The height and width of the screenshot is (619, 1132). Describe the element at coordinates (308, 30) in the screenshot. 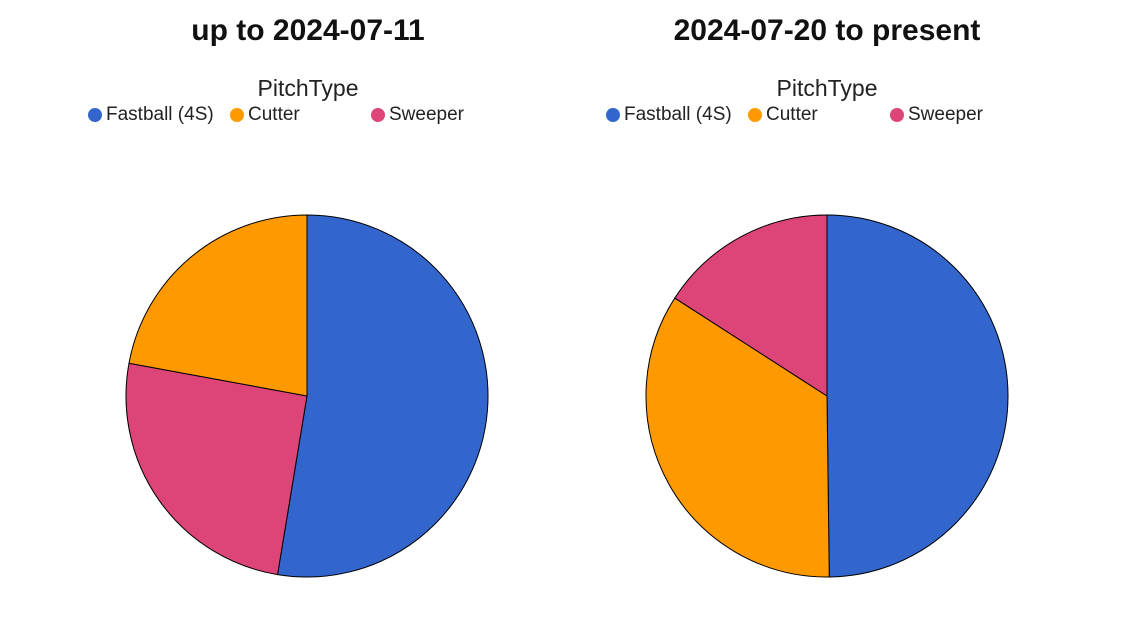

I see `chart-title-left: up to 2024-07-11` at that location.